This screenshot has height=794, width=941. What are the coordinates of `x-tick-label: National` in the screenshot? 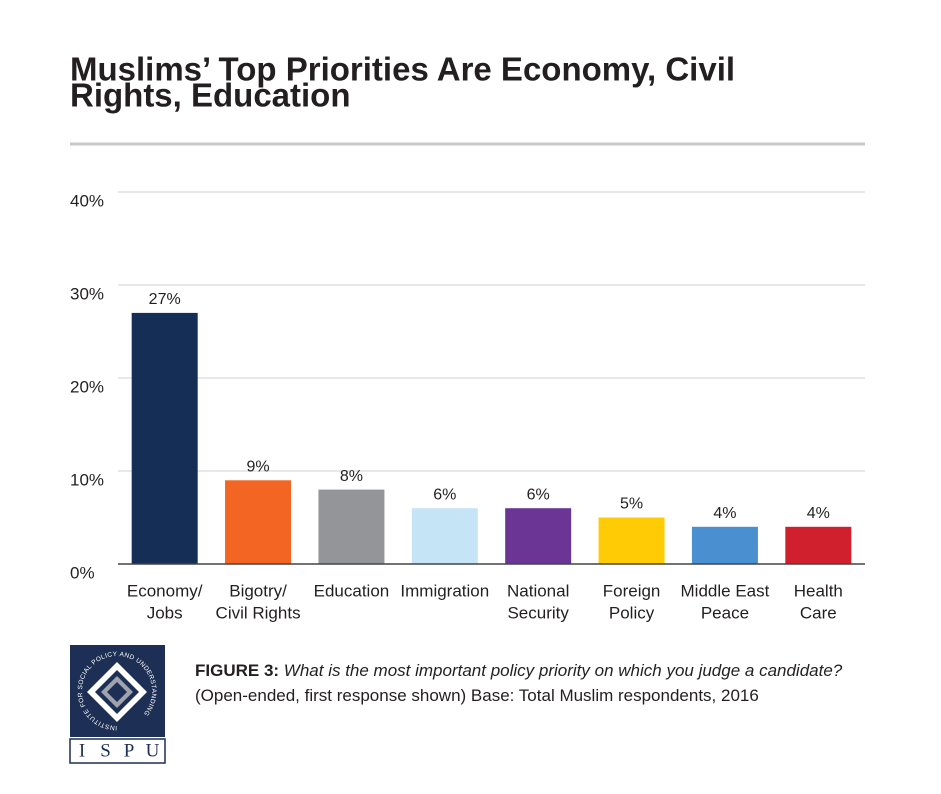 It's located at (538, 590).